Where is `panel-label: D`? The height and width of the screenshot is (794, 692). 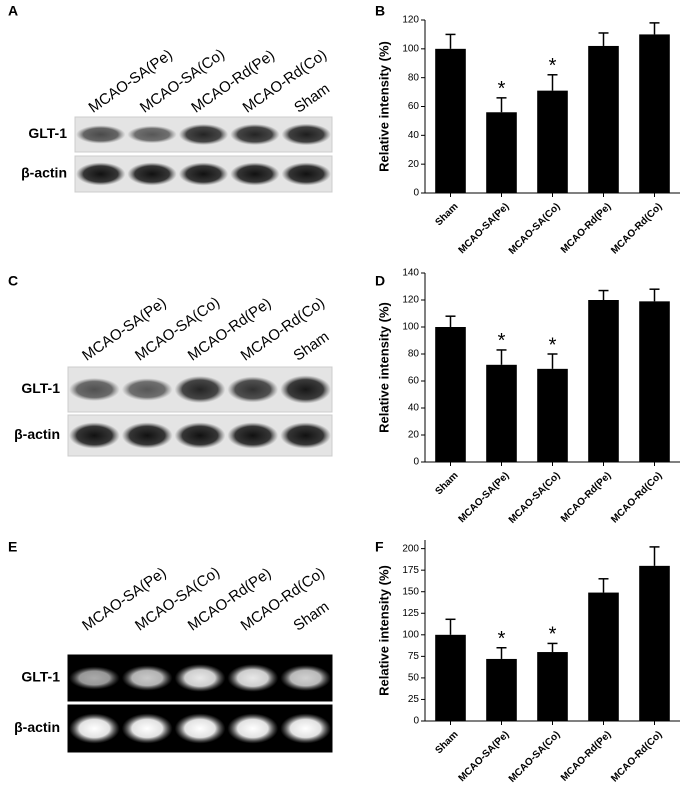 panel-label: D is located at coordinates (380, 281).